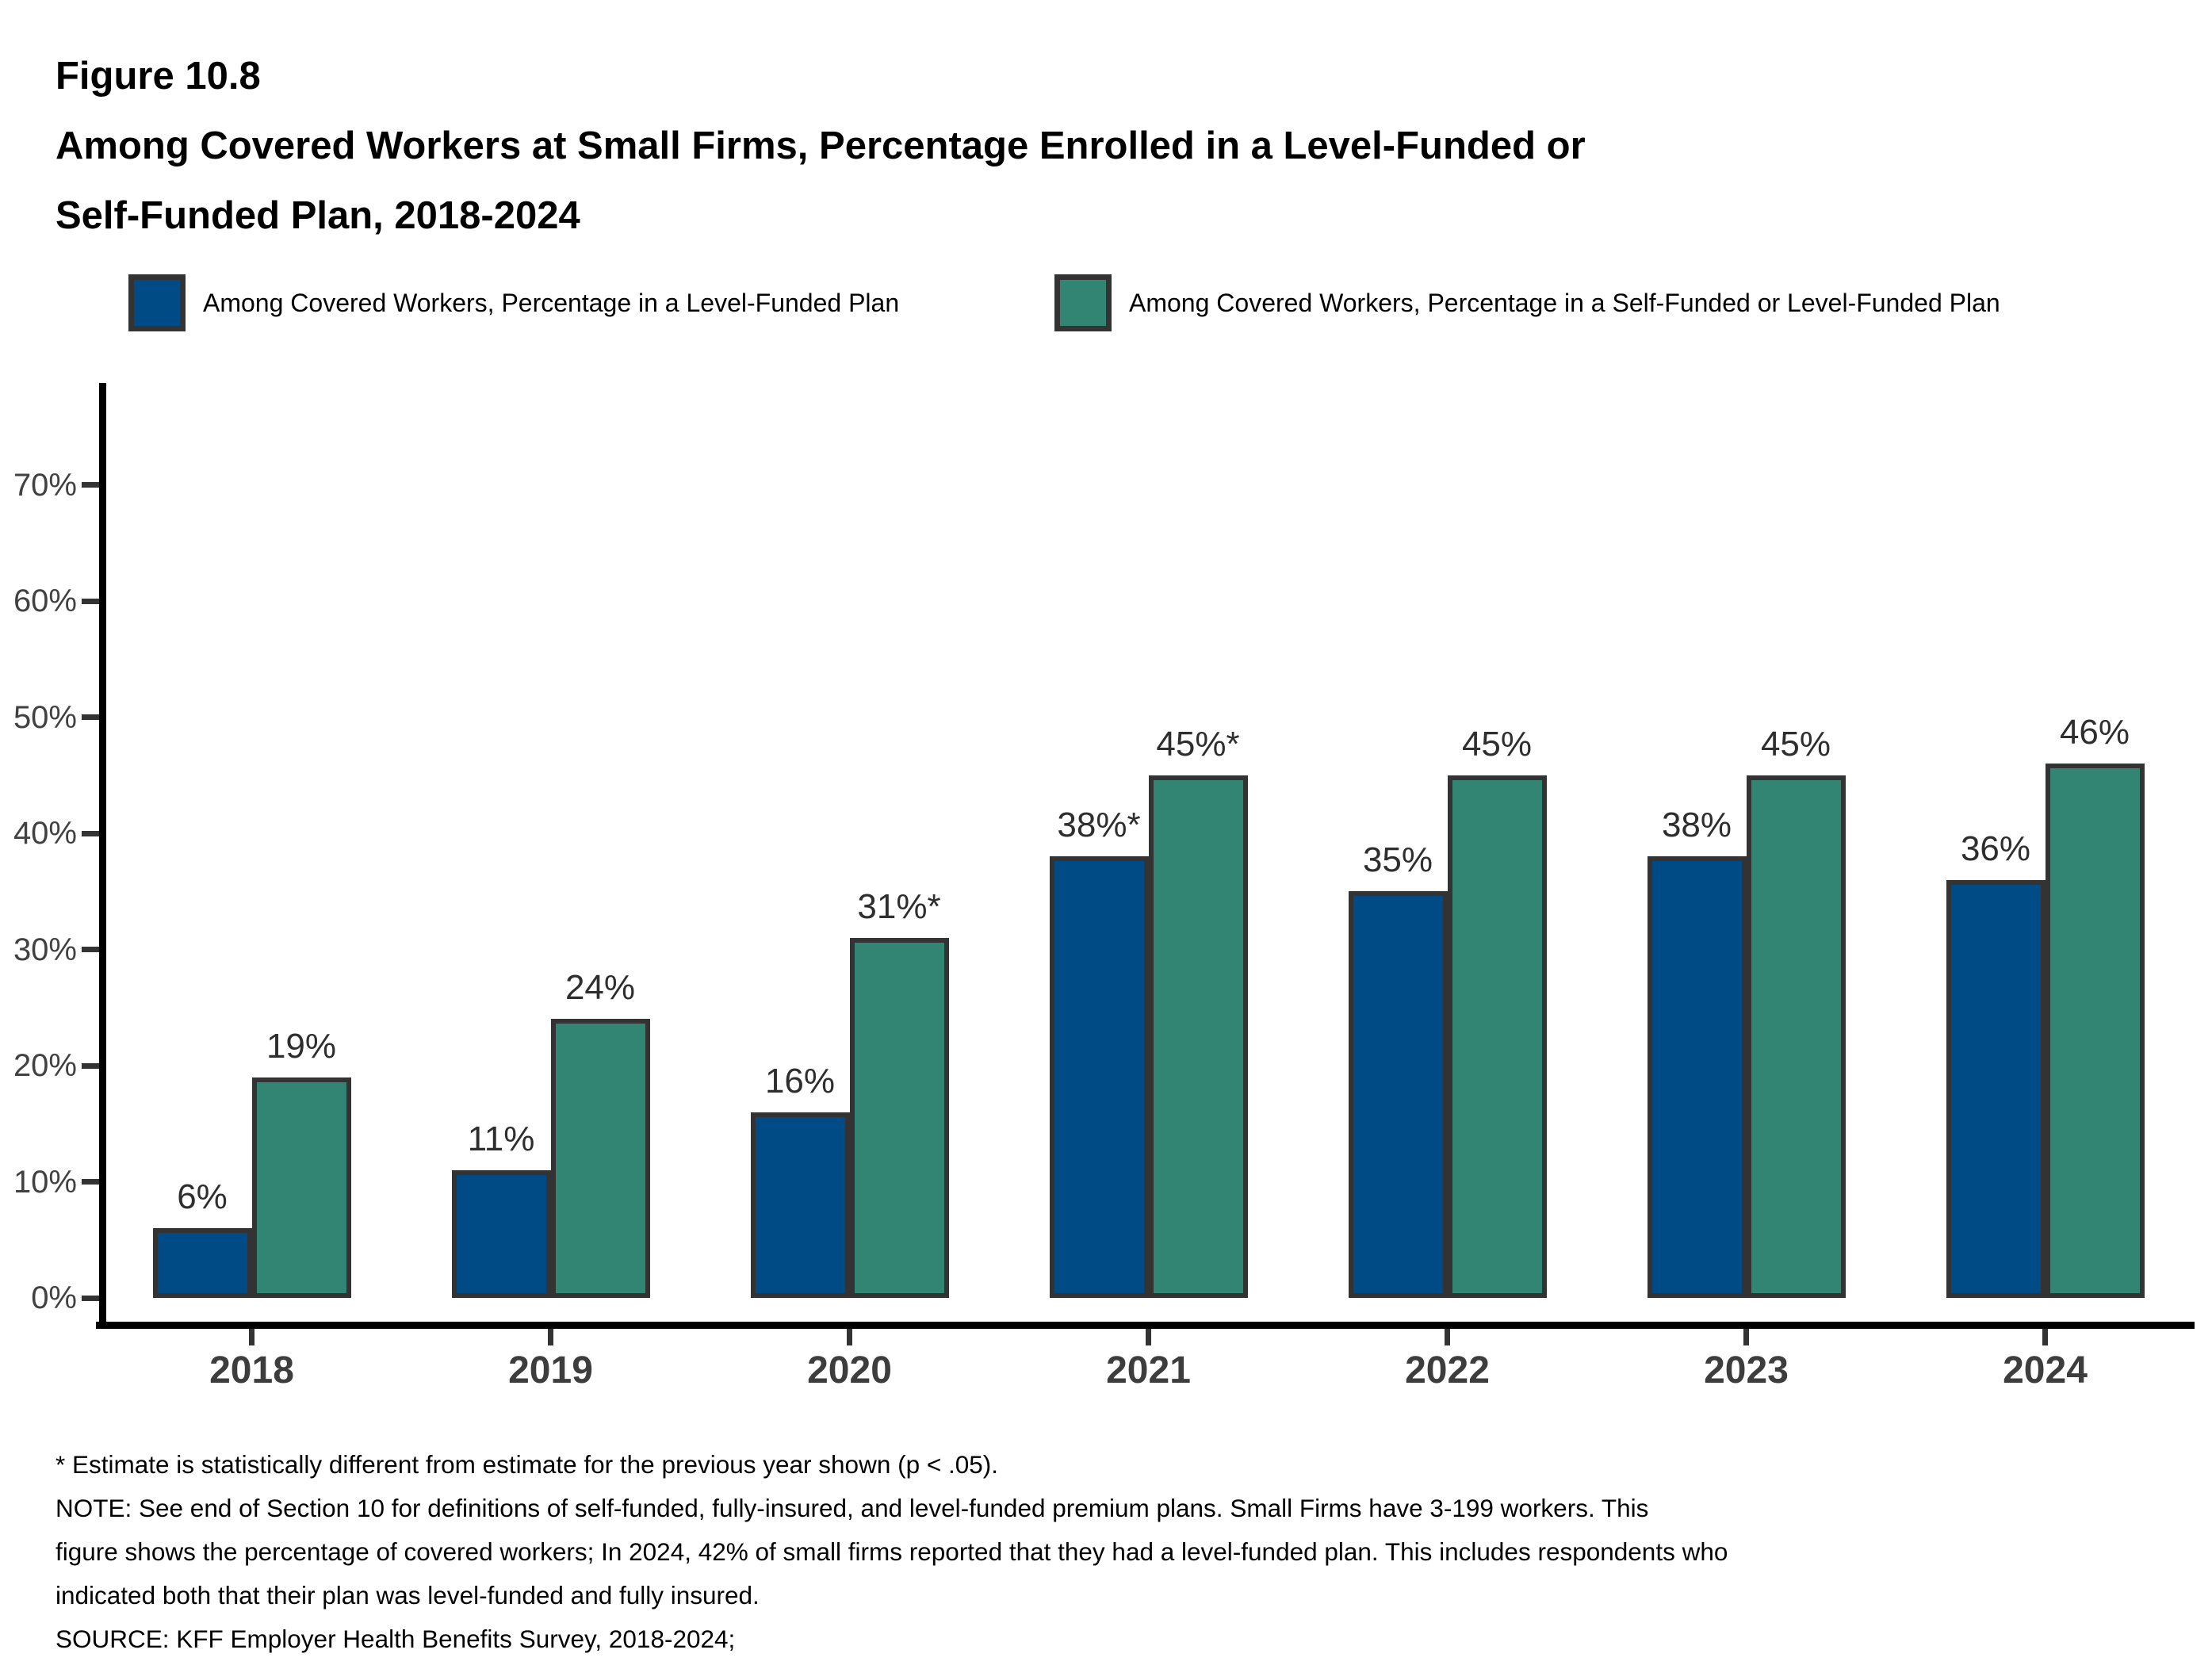 The height and width of the screenshot is (1665, 2212). I want to click on y-tick-0%, so click(91, 1298).